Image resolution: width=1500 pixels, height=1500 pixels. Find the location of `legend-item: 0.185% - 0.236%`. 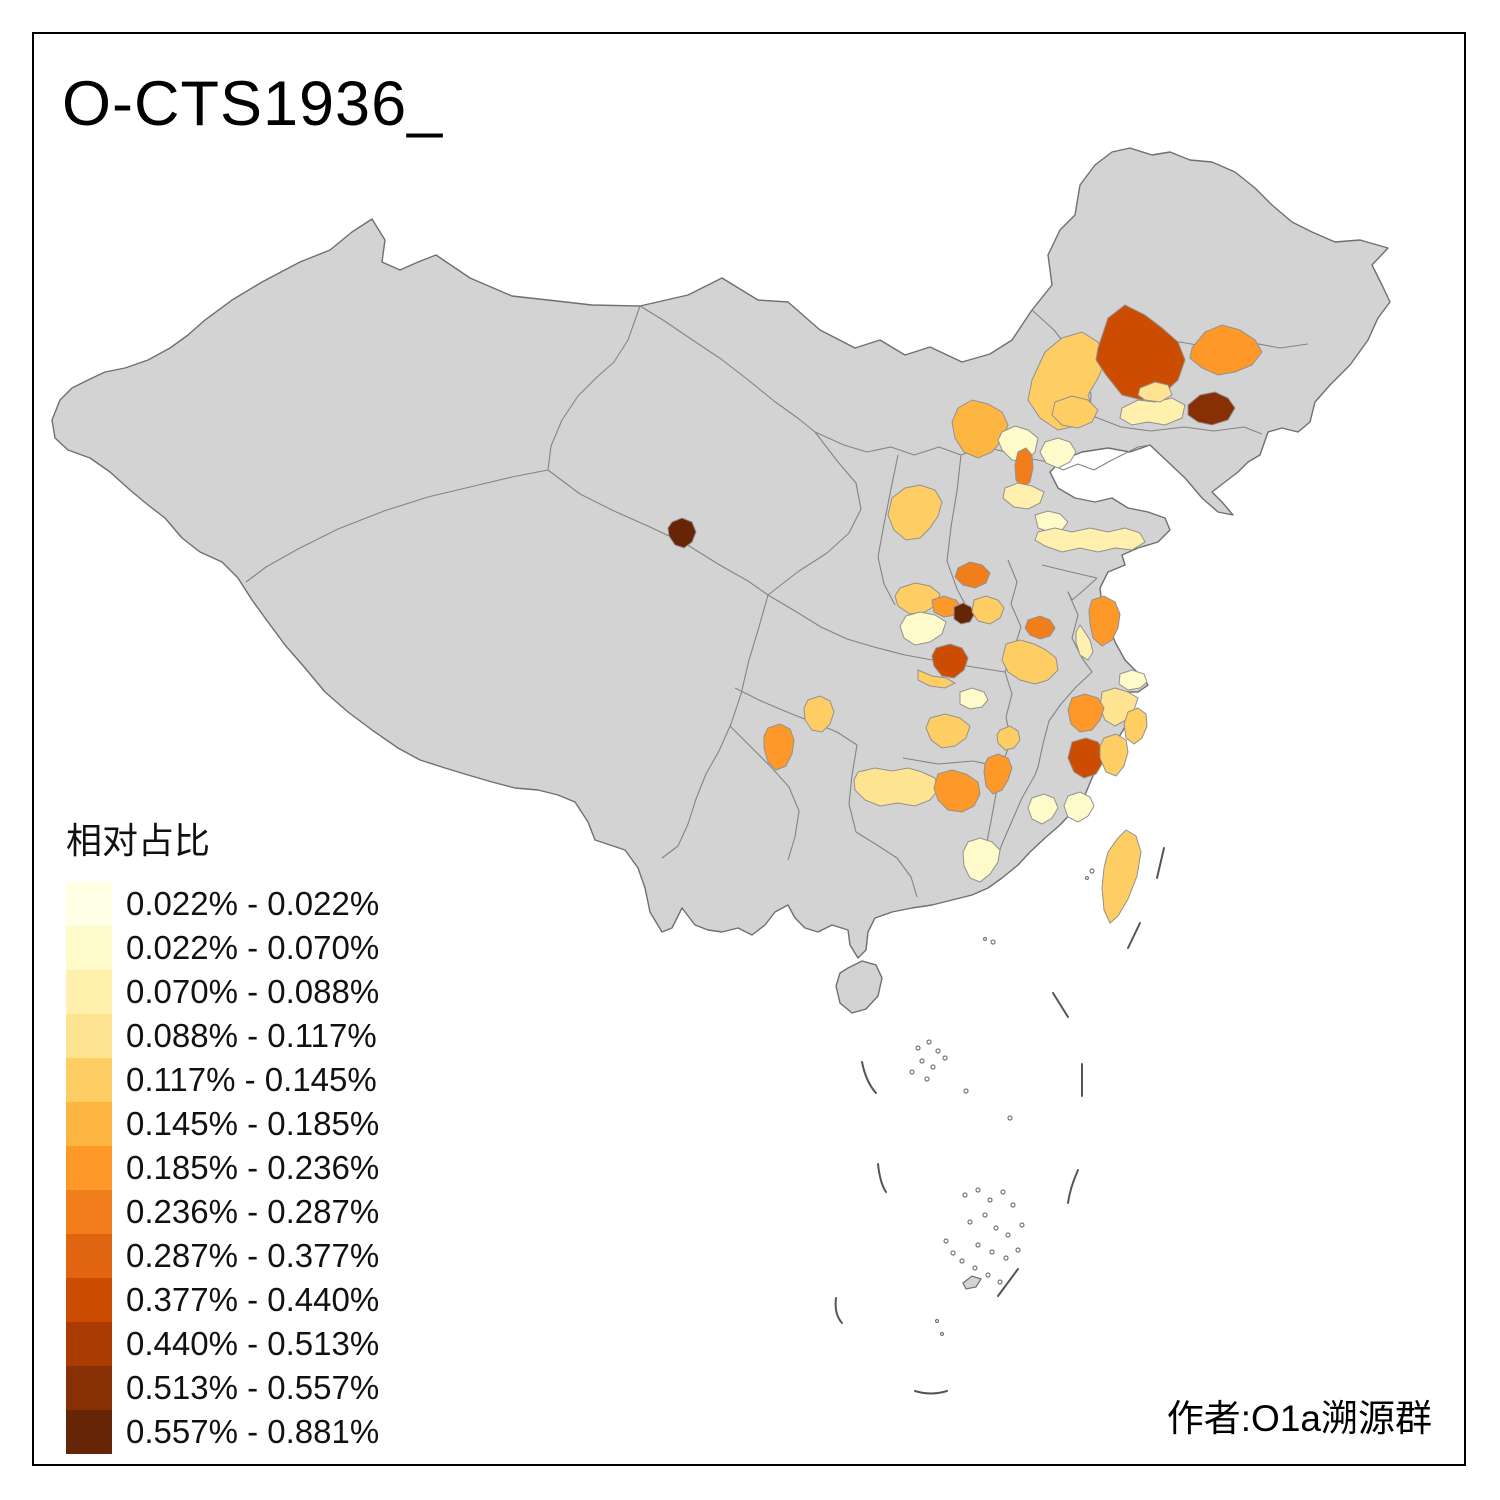

legend-item: 0.185% - 0.236% is located at coordinates (222, 1168).